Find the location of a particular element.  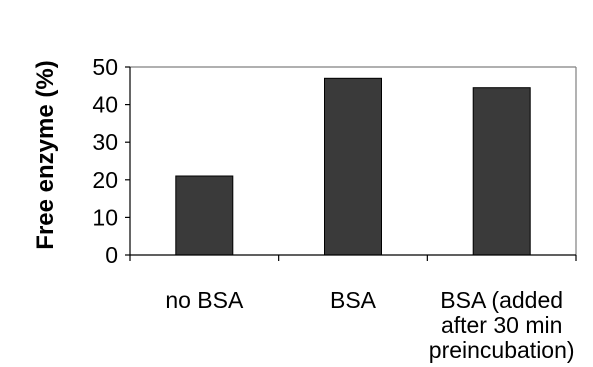

category-label-line: preincubation) is located at coordinates (502, 350).